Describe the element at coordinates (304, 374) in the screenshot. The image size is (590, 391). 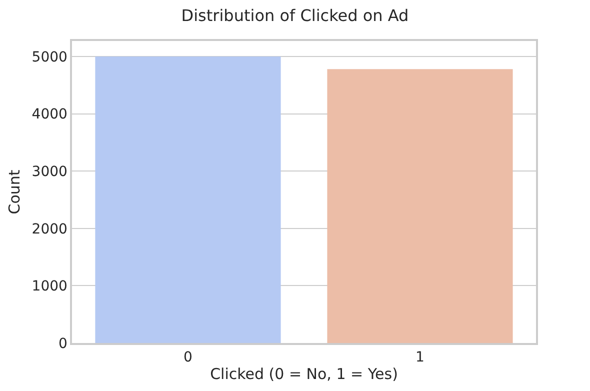
I see `x-axis-title: Clicked (0 = No, 1 = Yes)` at that location.